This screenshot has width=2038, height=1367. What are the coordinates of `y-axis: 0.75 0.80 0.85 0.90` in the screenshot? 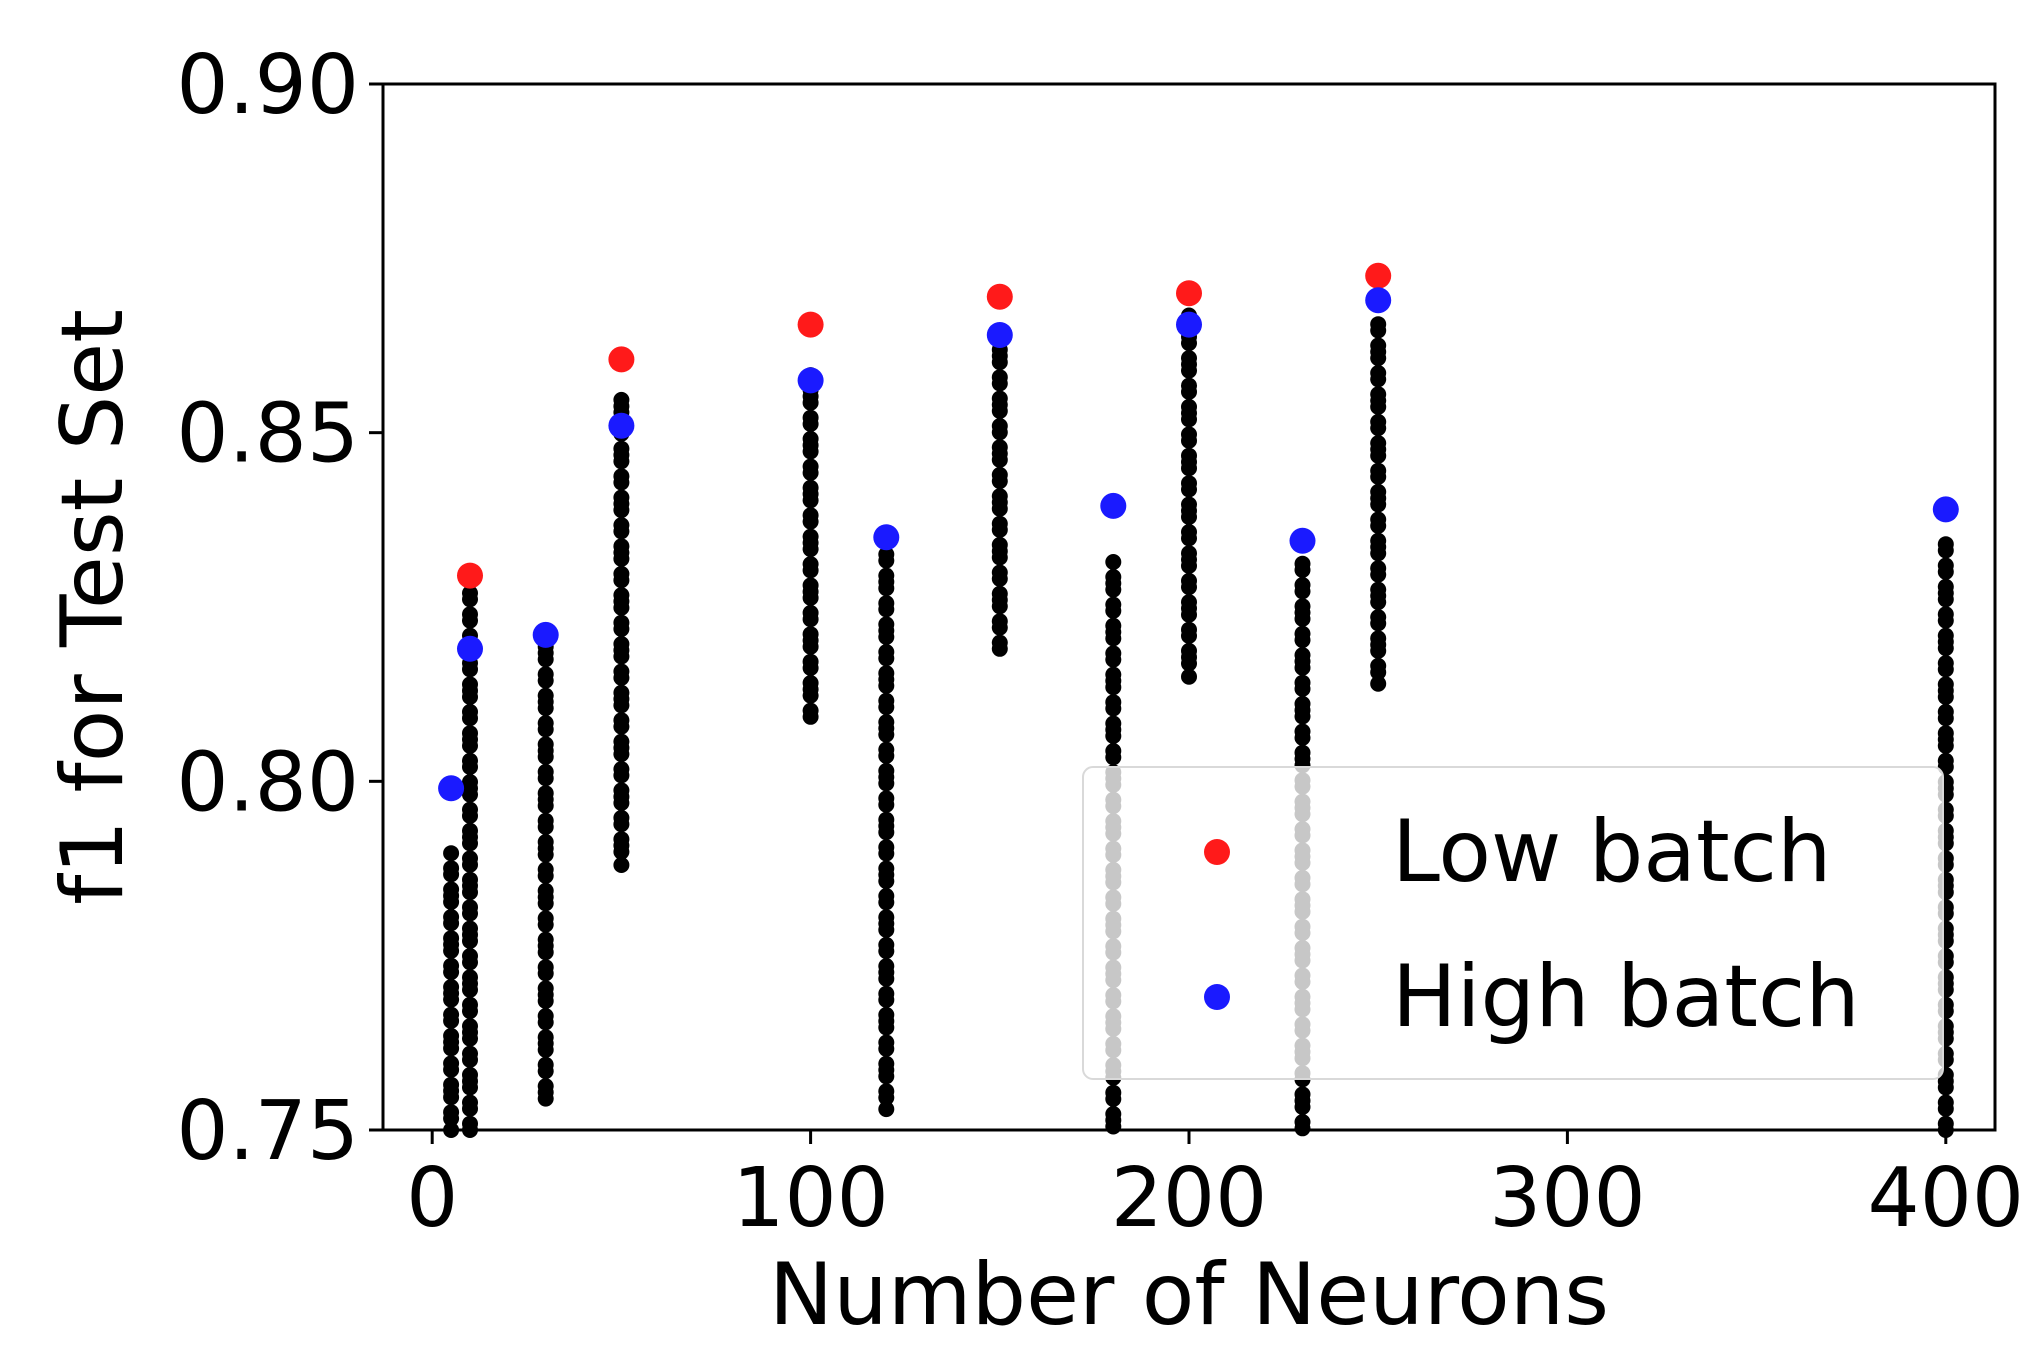 It's located at (279, 608).